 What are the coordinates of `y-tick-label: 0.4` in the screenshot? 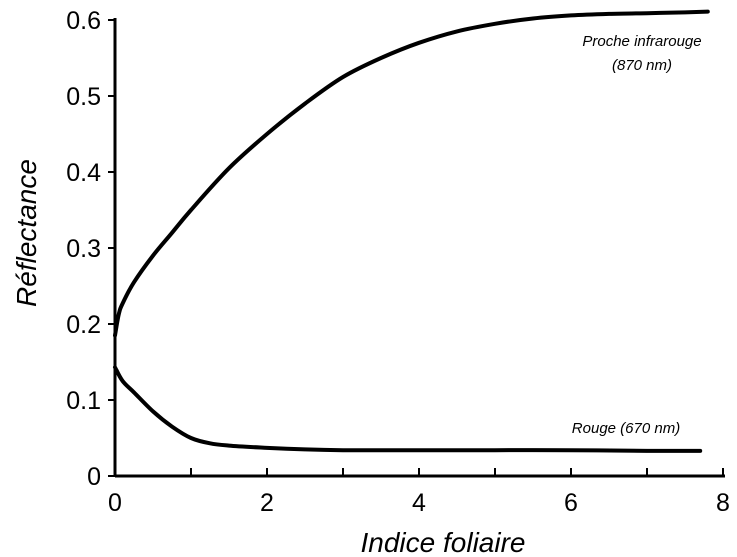 It's located at (83, 173).